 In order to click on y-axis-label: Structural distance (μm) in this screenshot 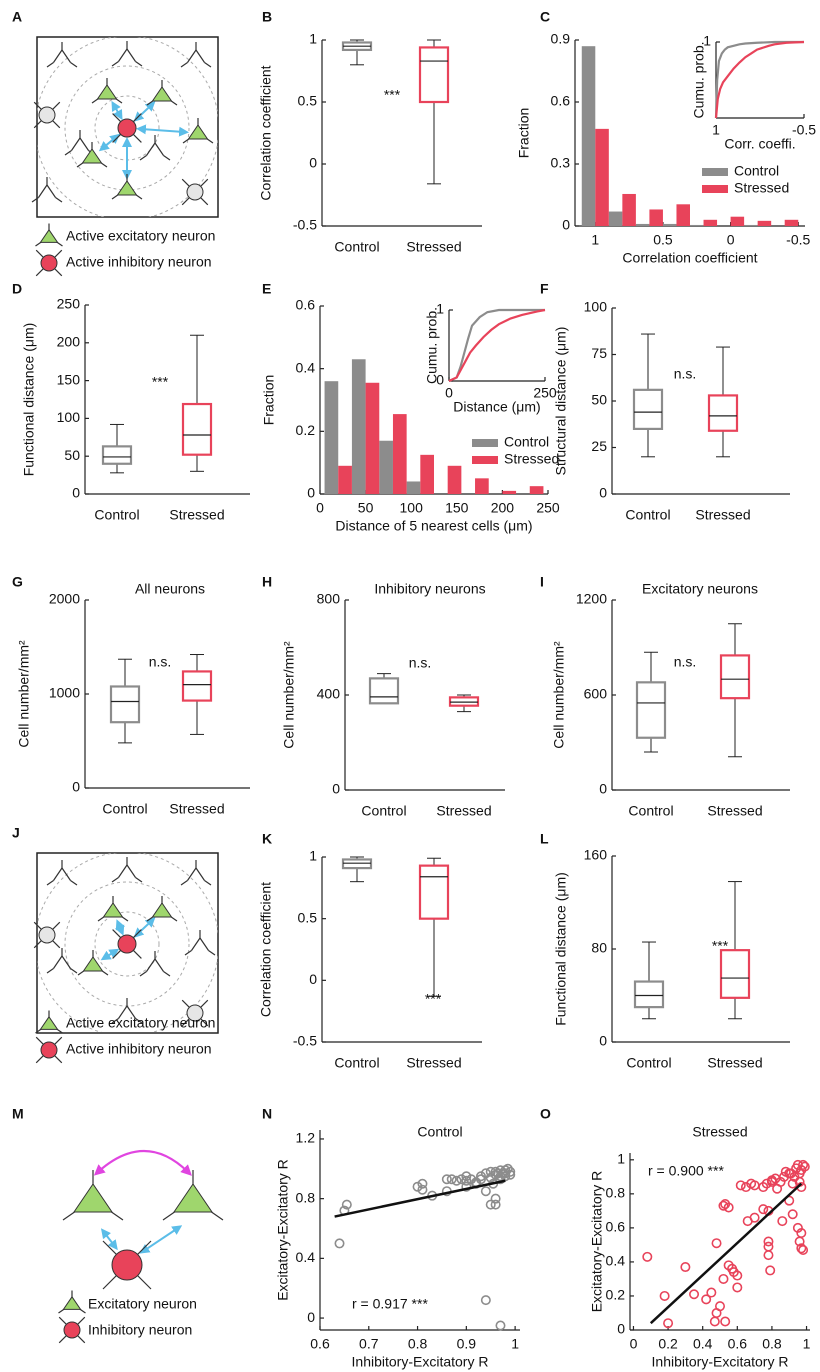, I will do `click(561, 401)`.